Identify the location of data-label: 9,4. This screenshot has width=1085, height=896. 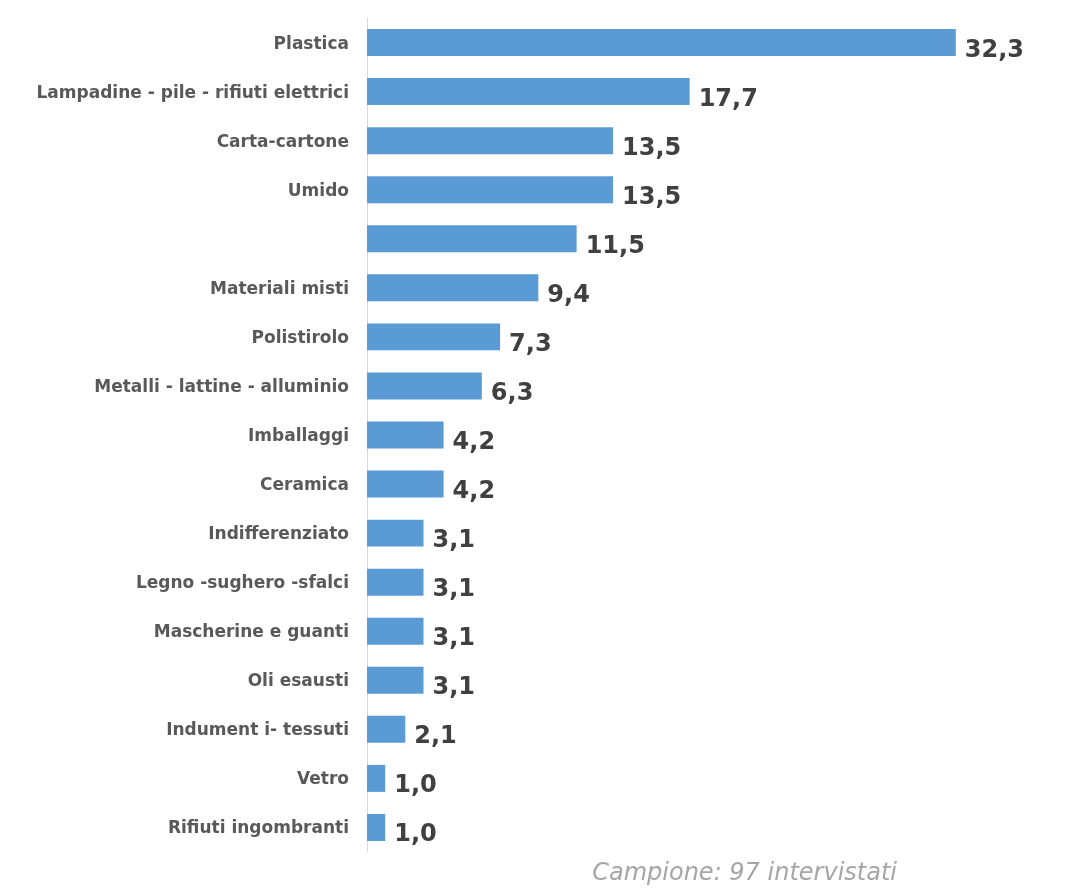
(568, 293).